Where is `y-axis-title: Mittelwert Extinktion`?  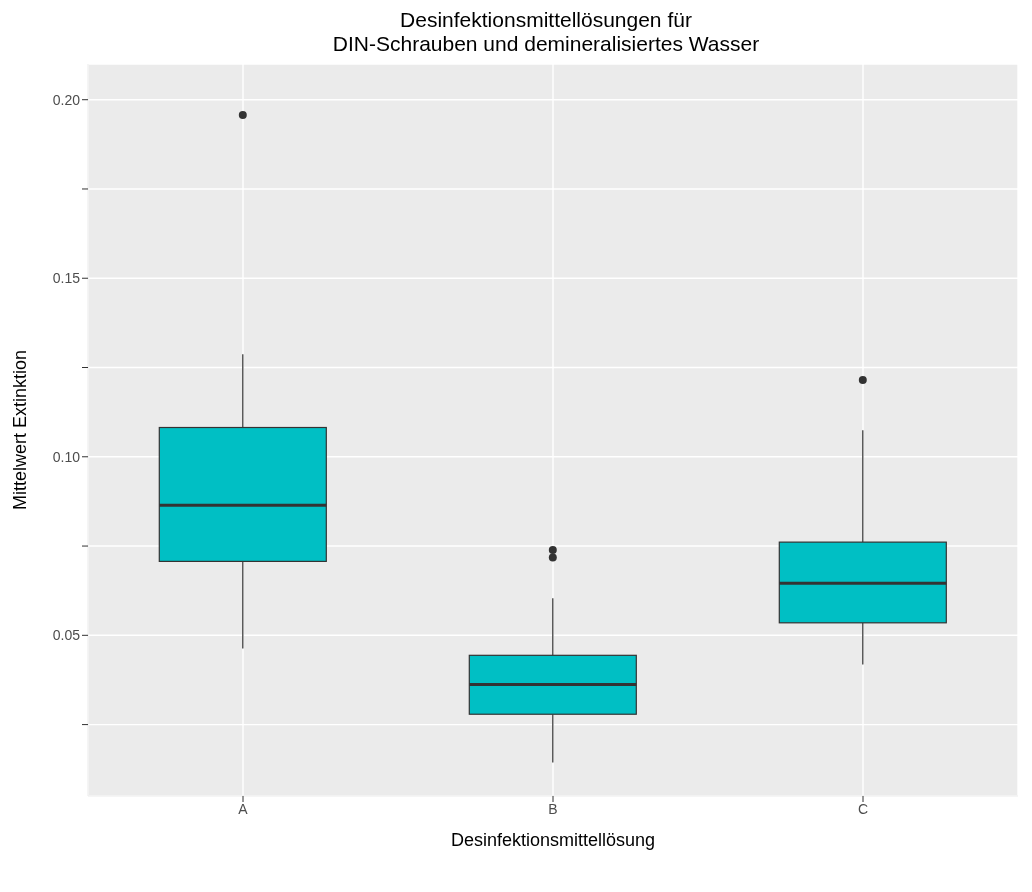 y-axis-title: Mittelwert Extinktion is located at coordinates (20, 430).